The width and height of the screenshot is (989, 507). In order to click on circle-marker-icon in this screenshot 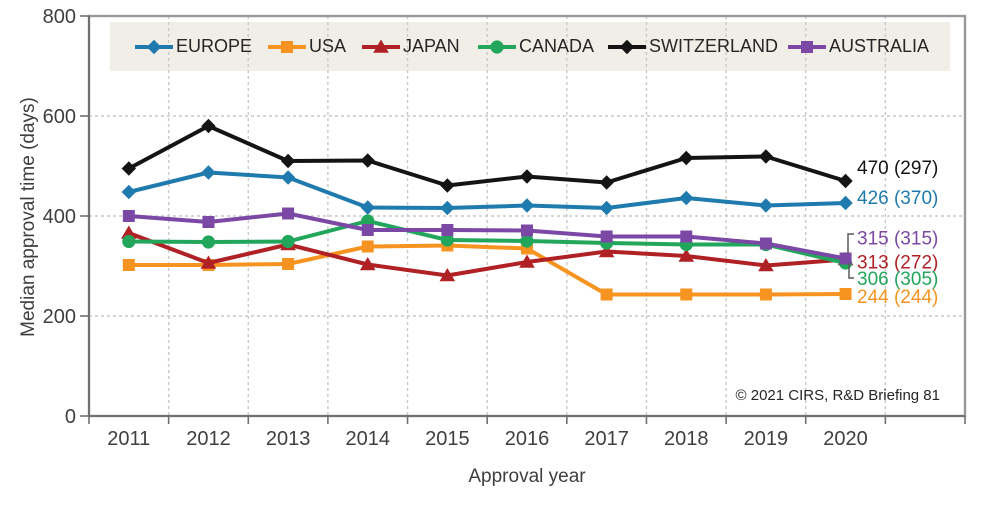, I will do `click(497, 46)`.